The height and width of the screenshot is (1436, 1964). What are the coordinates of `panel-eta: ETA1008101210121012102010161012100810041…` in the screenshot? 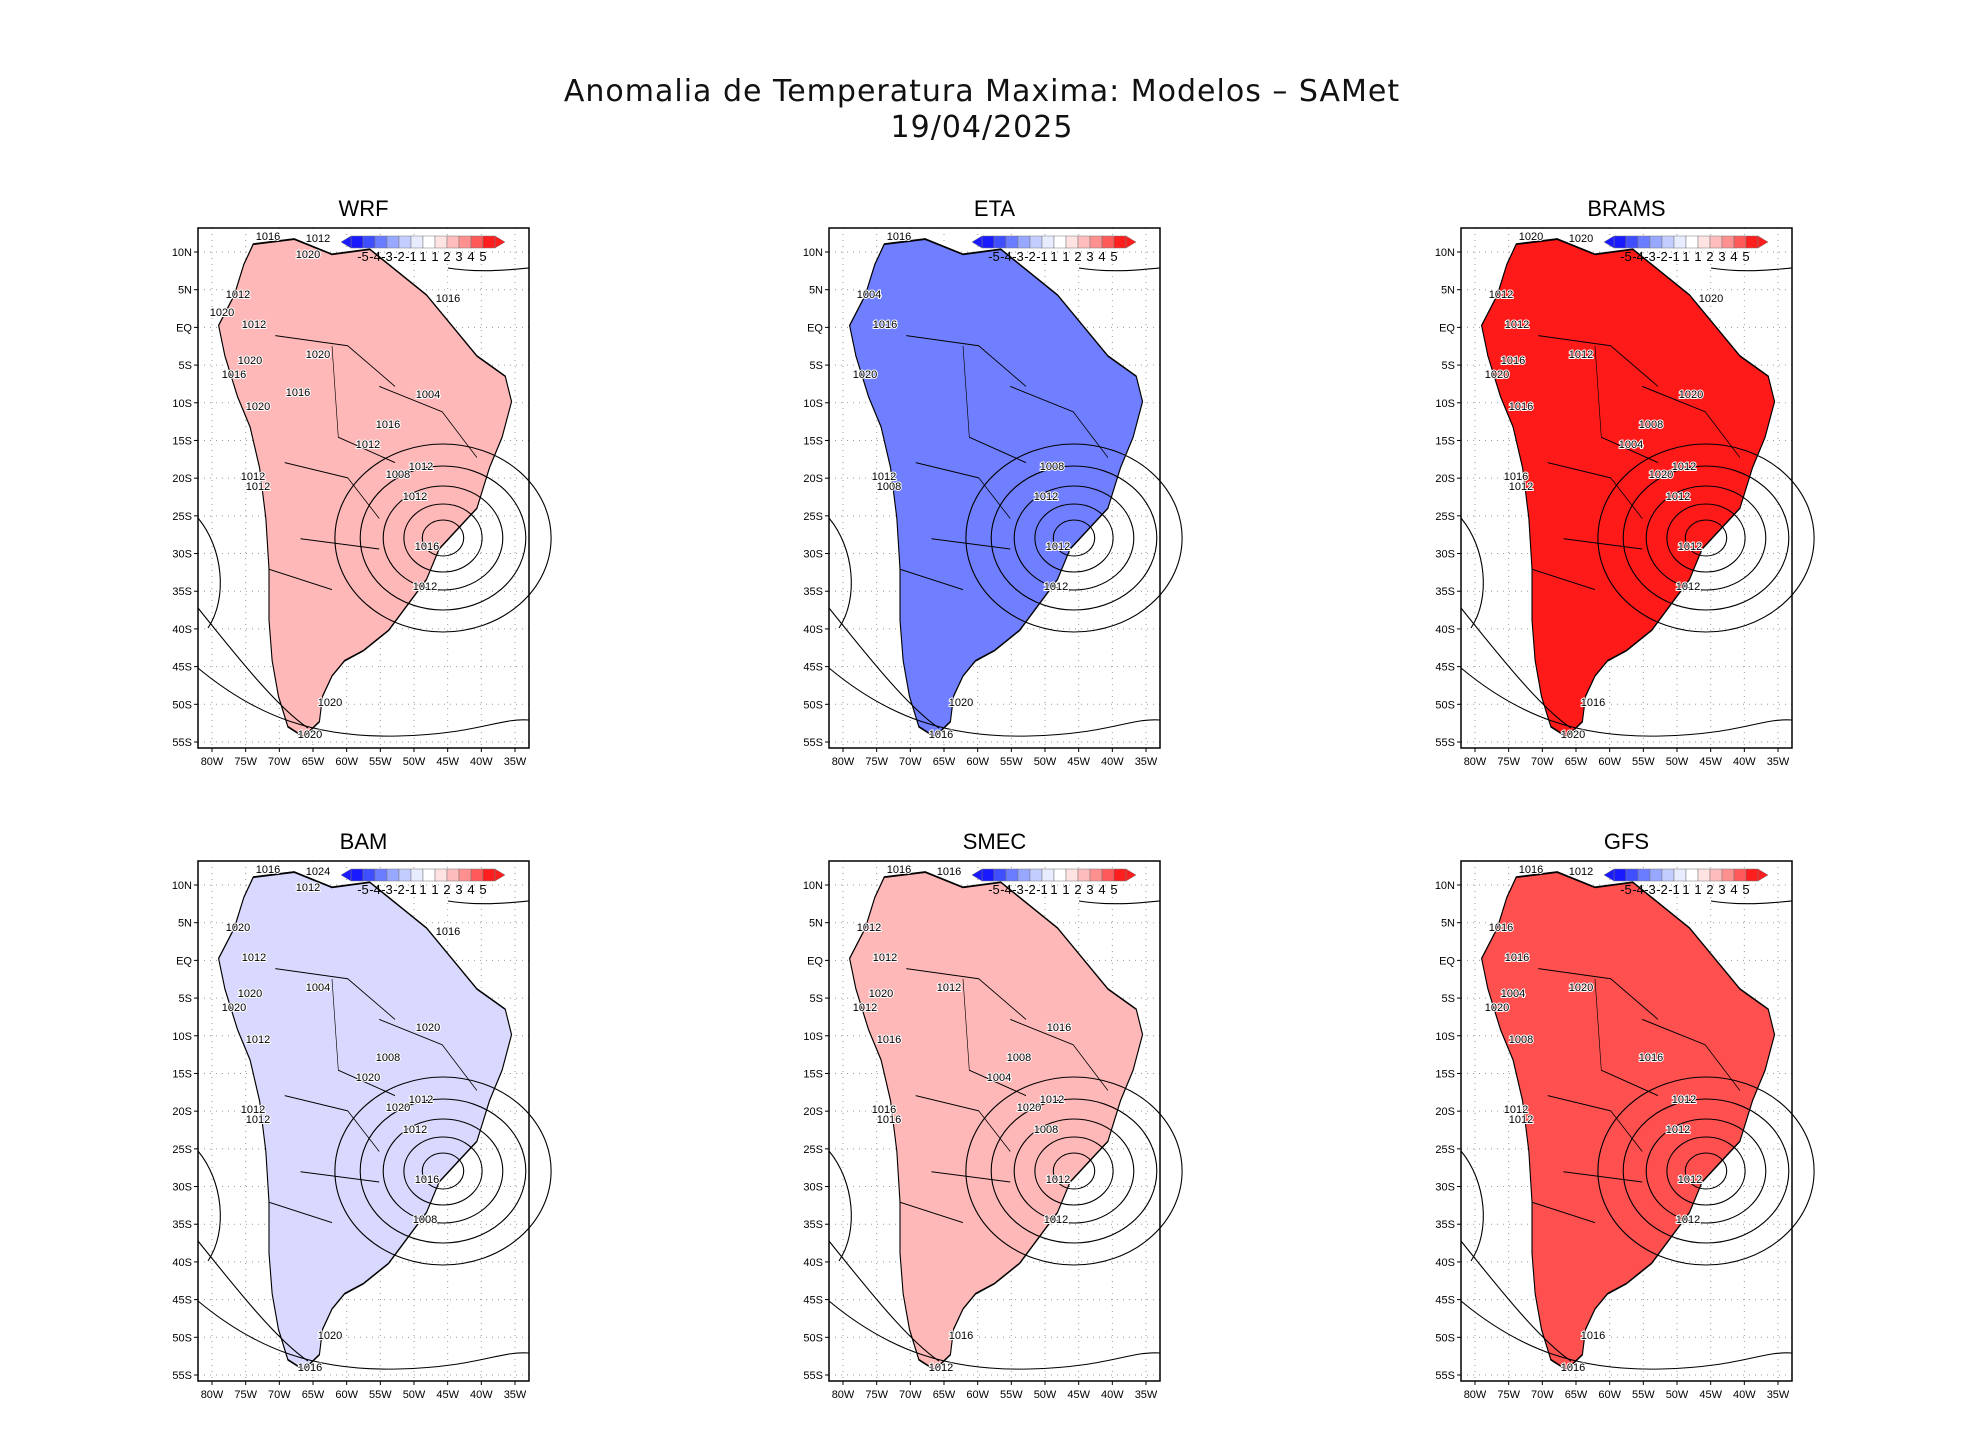 It's located at (993, 482).